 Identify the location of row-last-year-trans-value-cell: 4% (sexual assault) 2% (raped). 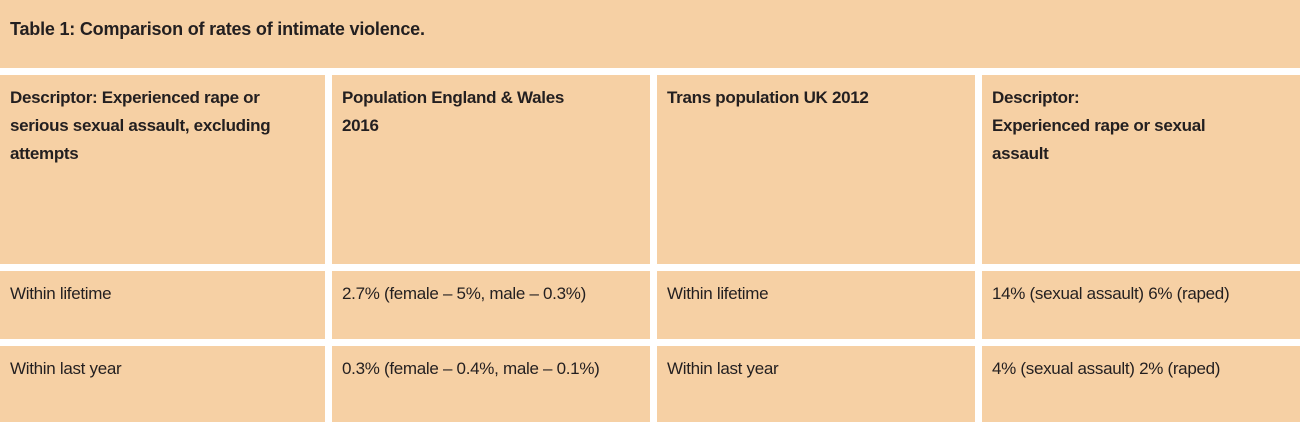
(1141, 384).